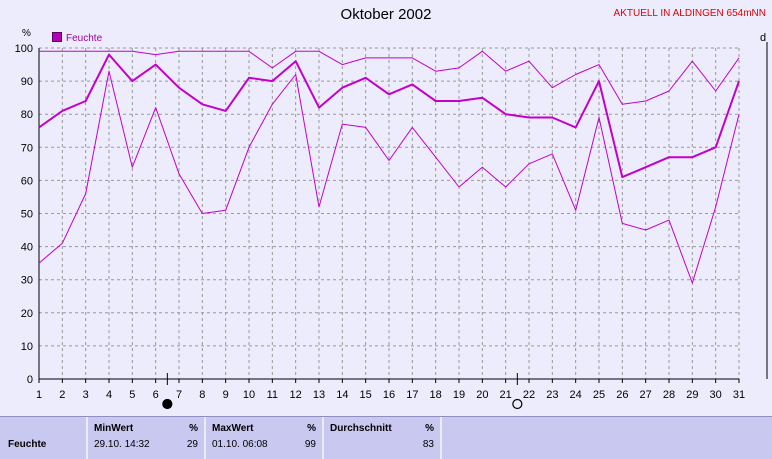 The width and height of the screenshot is (772, 459). I want to click on max-header: MaxWert, so click(233, 428).